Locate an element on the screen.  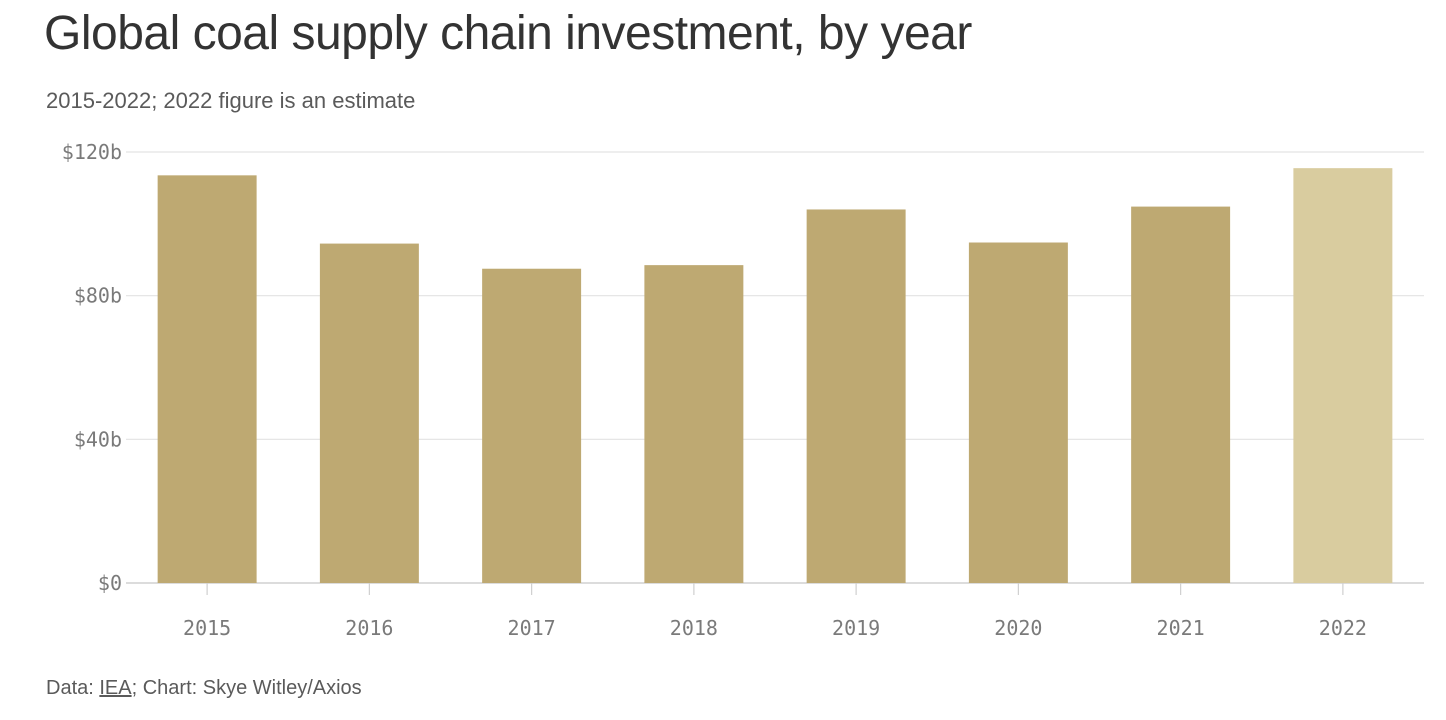
x-tick-label: 2019 is located at coordinates (856, 628).